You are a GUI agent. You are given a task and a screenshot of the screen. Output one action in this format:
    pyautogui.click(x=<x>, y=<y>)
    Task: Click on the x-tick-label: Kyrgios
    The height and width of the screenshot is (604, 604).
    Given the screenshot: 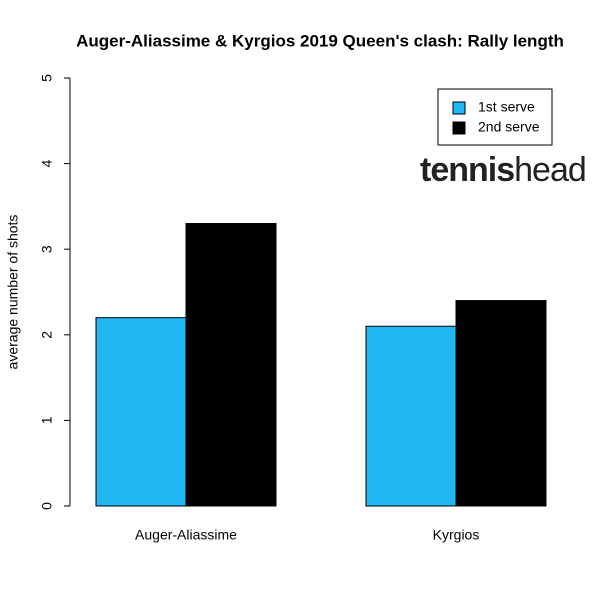 What is the action you would take?
    pyautogui.click(x=456, y=535)
    